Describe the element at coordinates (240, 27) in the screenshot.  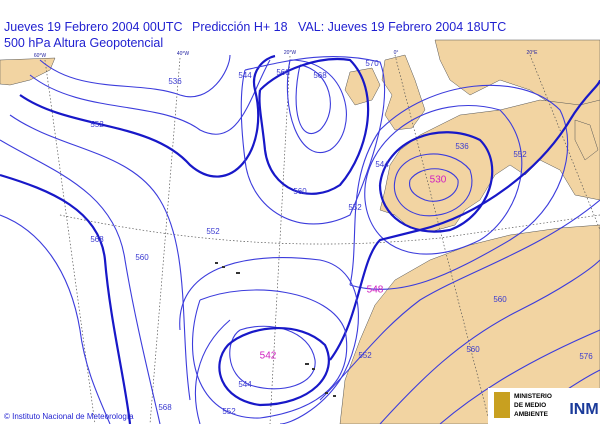
I see `forecast-step: Predicción H+ 18` at that location.